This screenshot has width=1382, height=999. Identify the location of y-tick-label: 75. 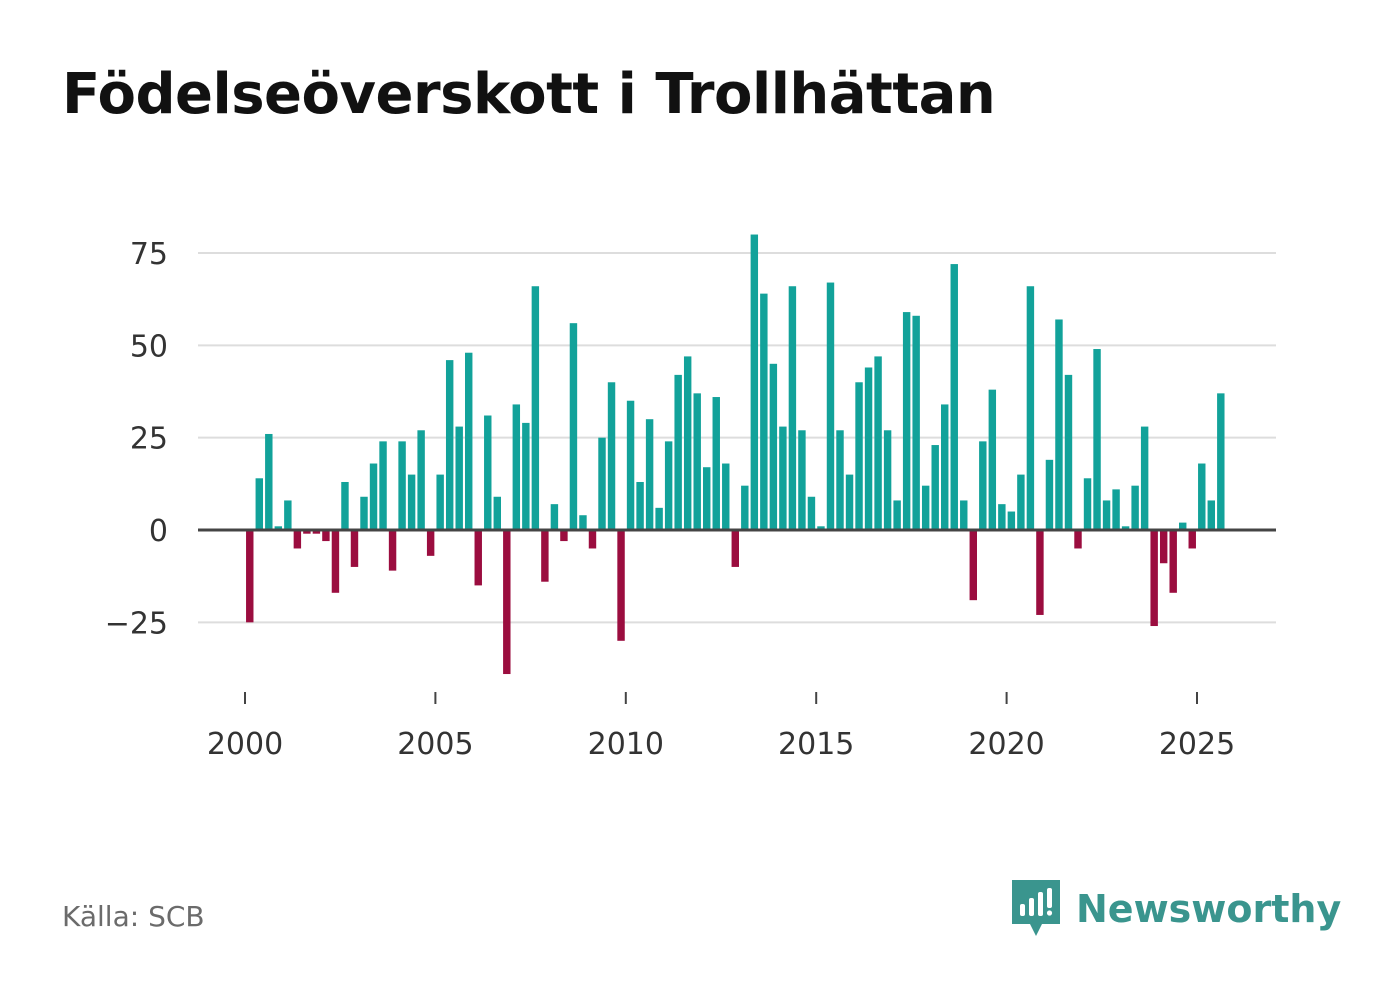
(149, 254).